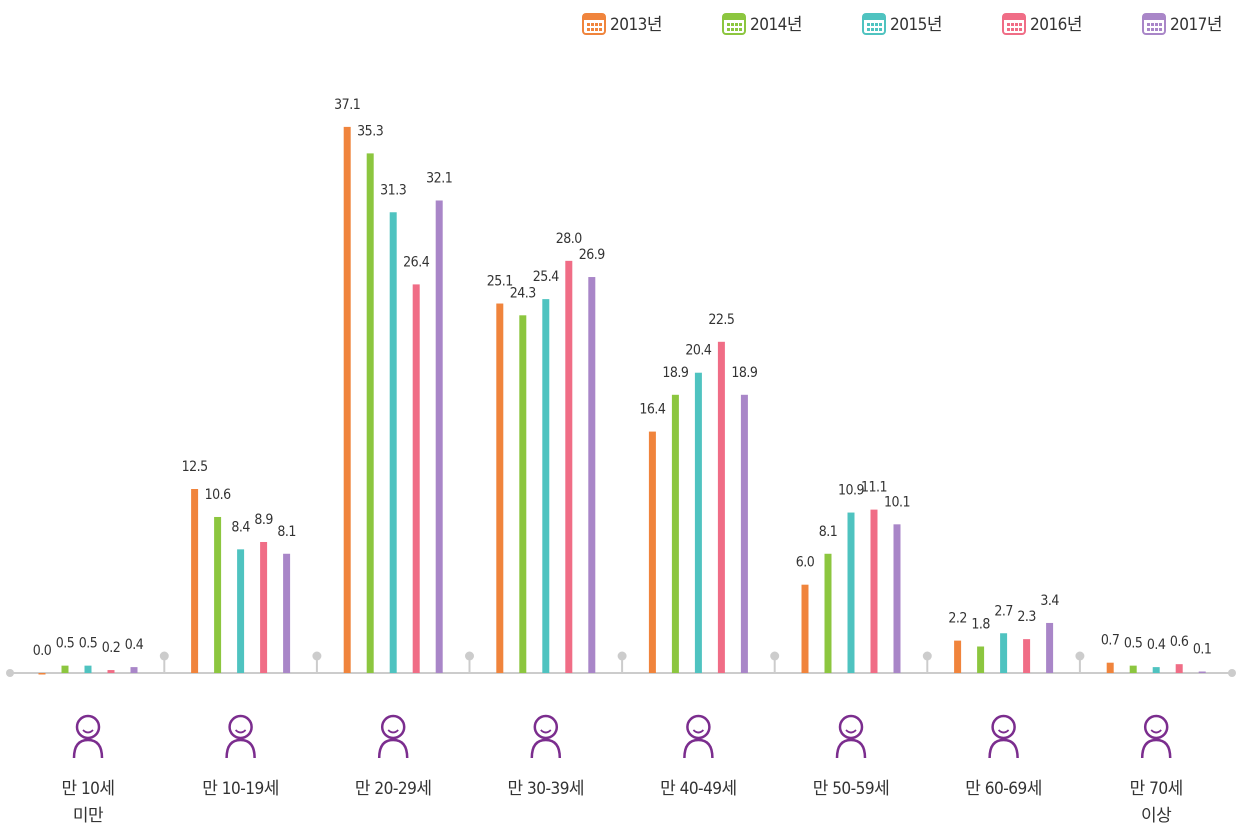 The image size is (1242, 832). What do you see at coordinates (500, 282) in the screenshot?
I see `value-label: 25.1` at bounding box center [500, 282].